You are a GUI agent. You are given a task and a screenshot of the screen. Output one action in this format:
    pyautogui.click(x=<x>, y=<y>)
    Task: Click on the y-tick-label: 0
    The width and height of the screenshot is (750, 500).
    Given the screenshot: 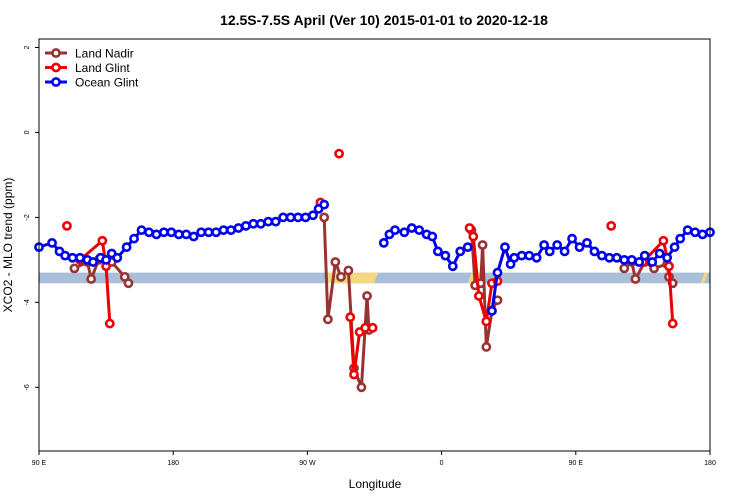 What is the action you would take?
    pyautogui.click(x=27, y=132)
    